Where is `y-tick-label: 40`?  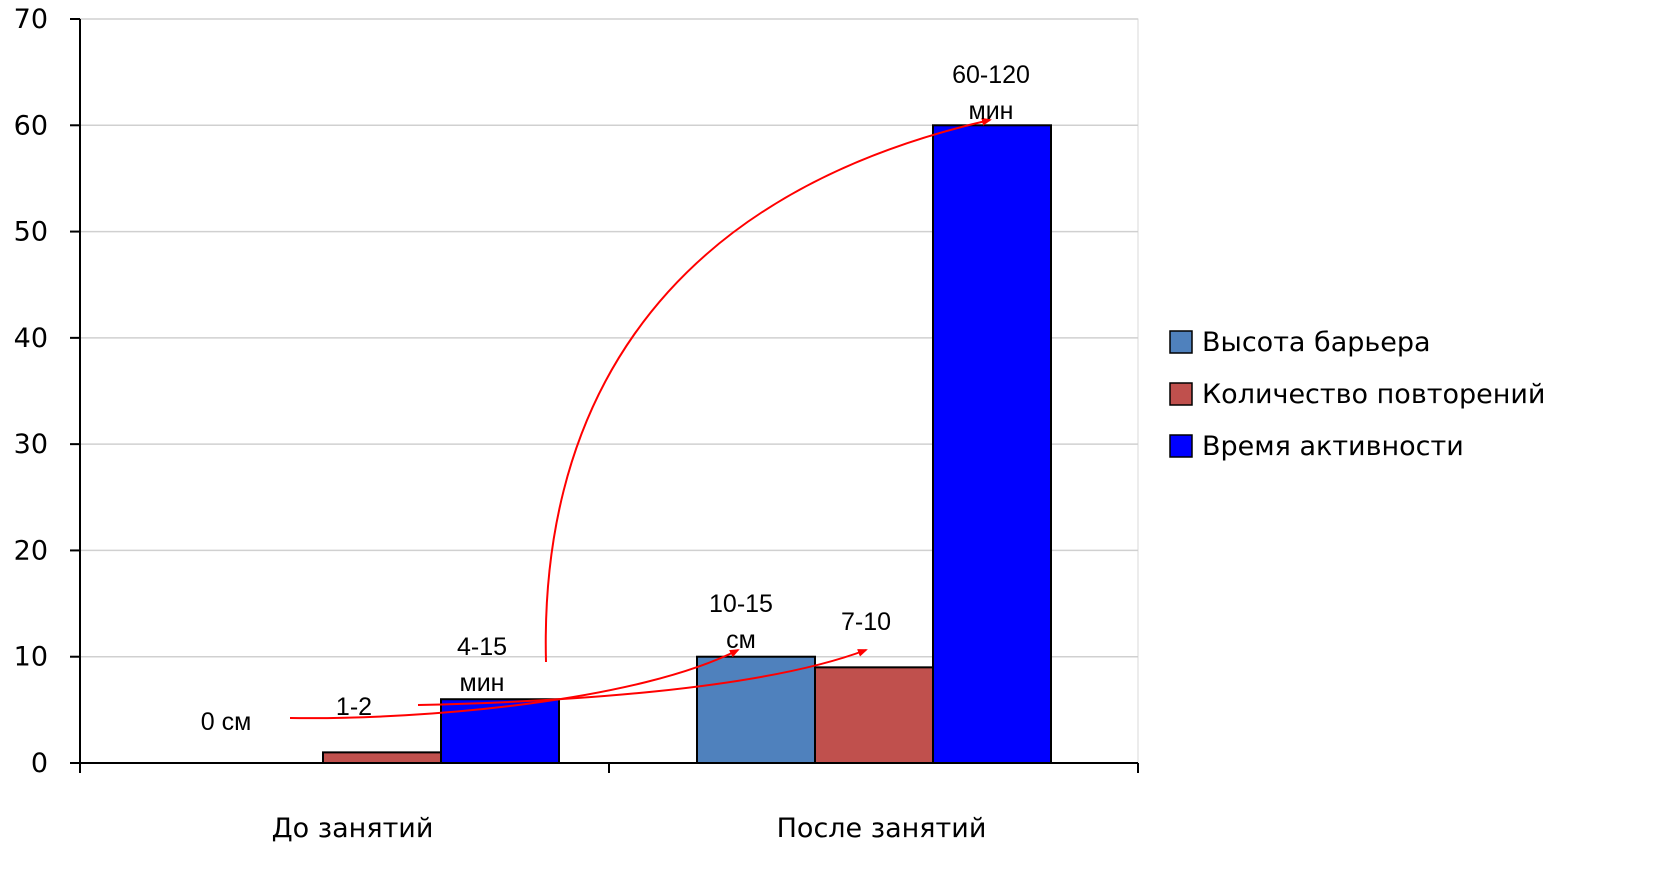
y-tick-label: 40 is located at coordinates (31, 338).